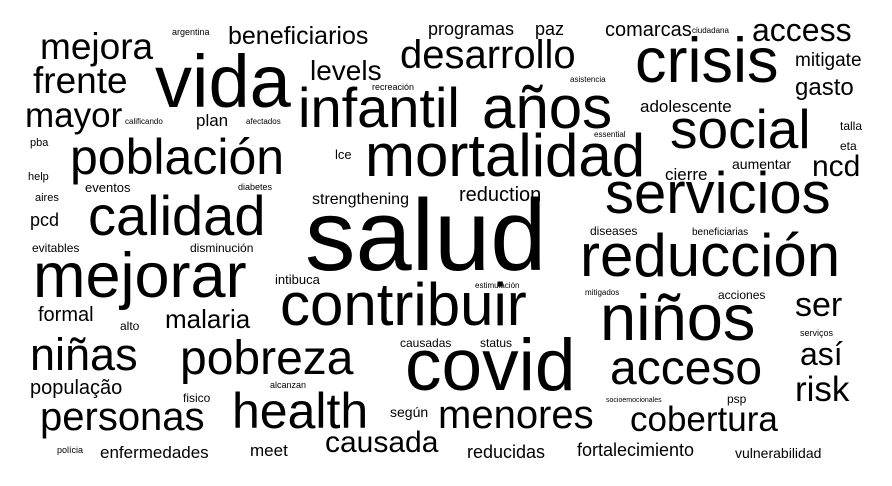 Image resolution: width=892 pixels, height=486 pixels. Describe the element at coordinates (851, 126) in the screenshot. I see `word-talla: talla` at that location.